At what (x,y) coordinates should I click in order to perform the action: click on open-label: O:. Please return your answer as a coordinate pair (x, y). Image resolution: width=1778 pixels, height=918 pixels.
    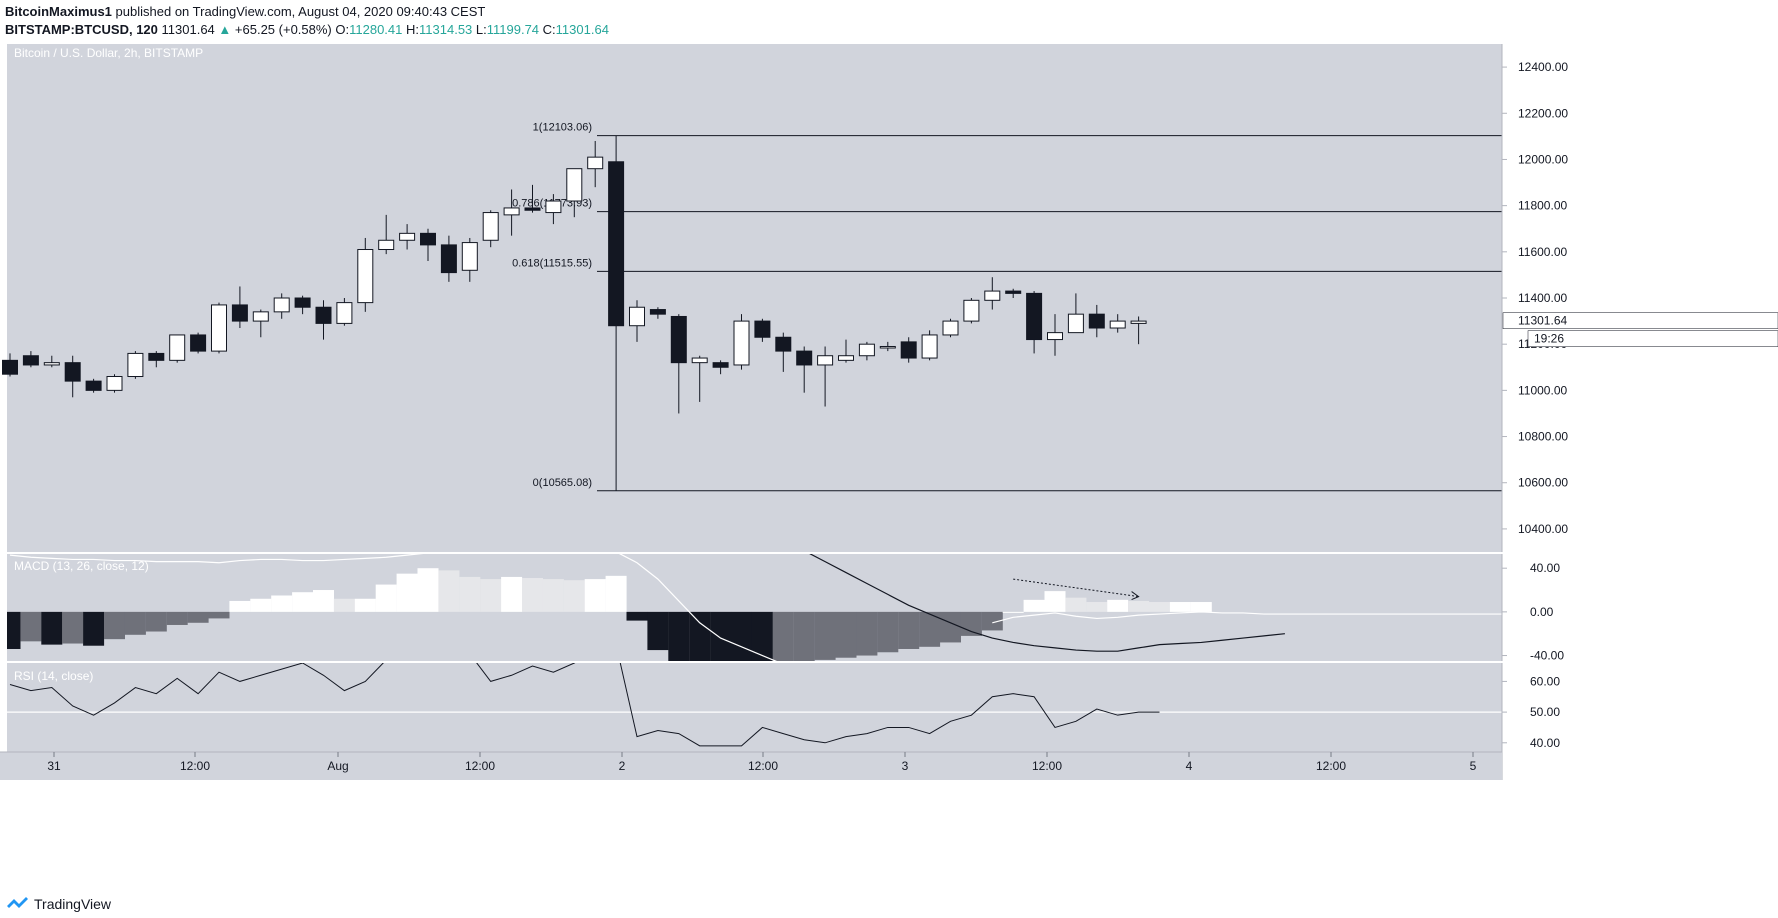
    Looking at the image, I should click on (342, 29).